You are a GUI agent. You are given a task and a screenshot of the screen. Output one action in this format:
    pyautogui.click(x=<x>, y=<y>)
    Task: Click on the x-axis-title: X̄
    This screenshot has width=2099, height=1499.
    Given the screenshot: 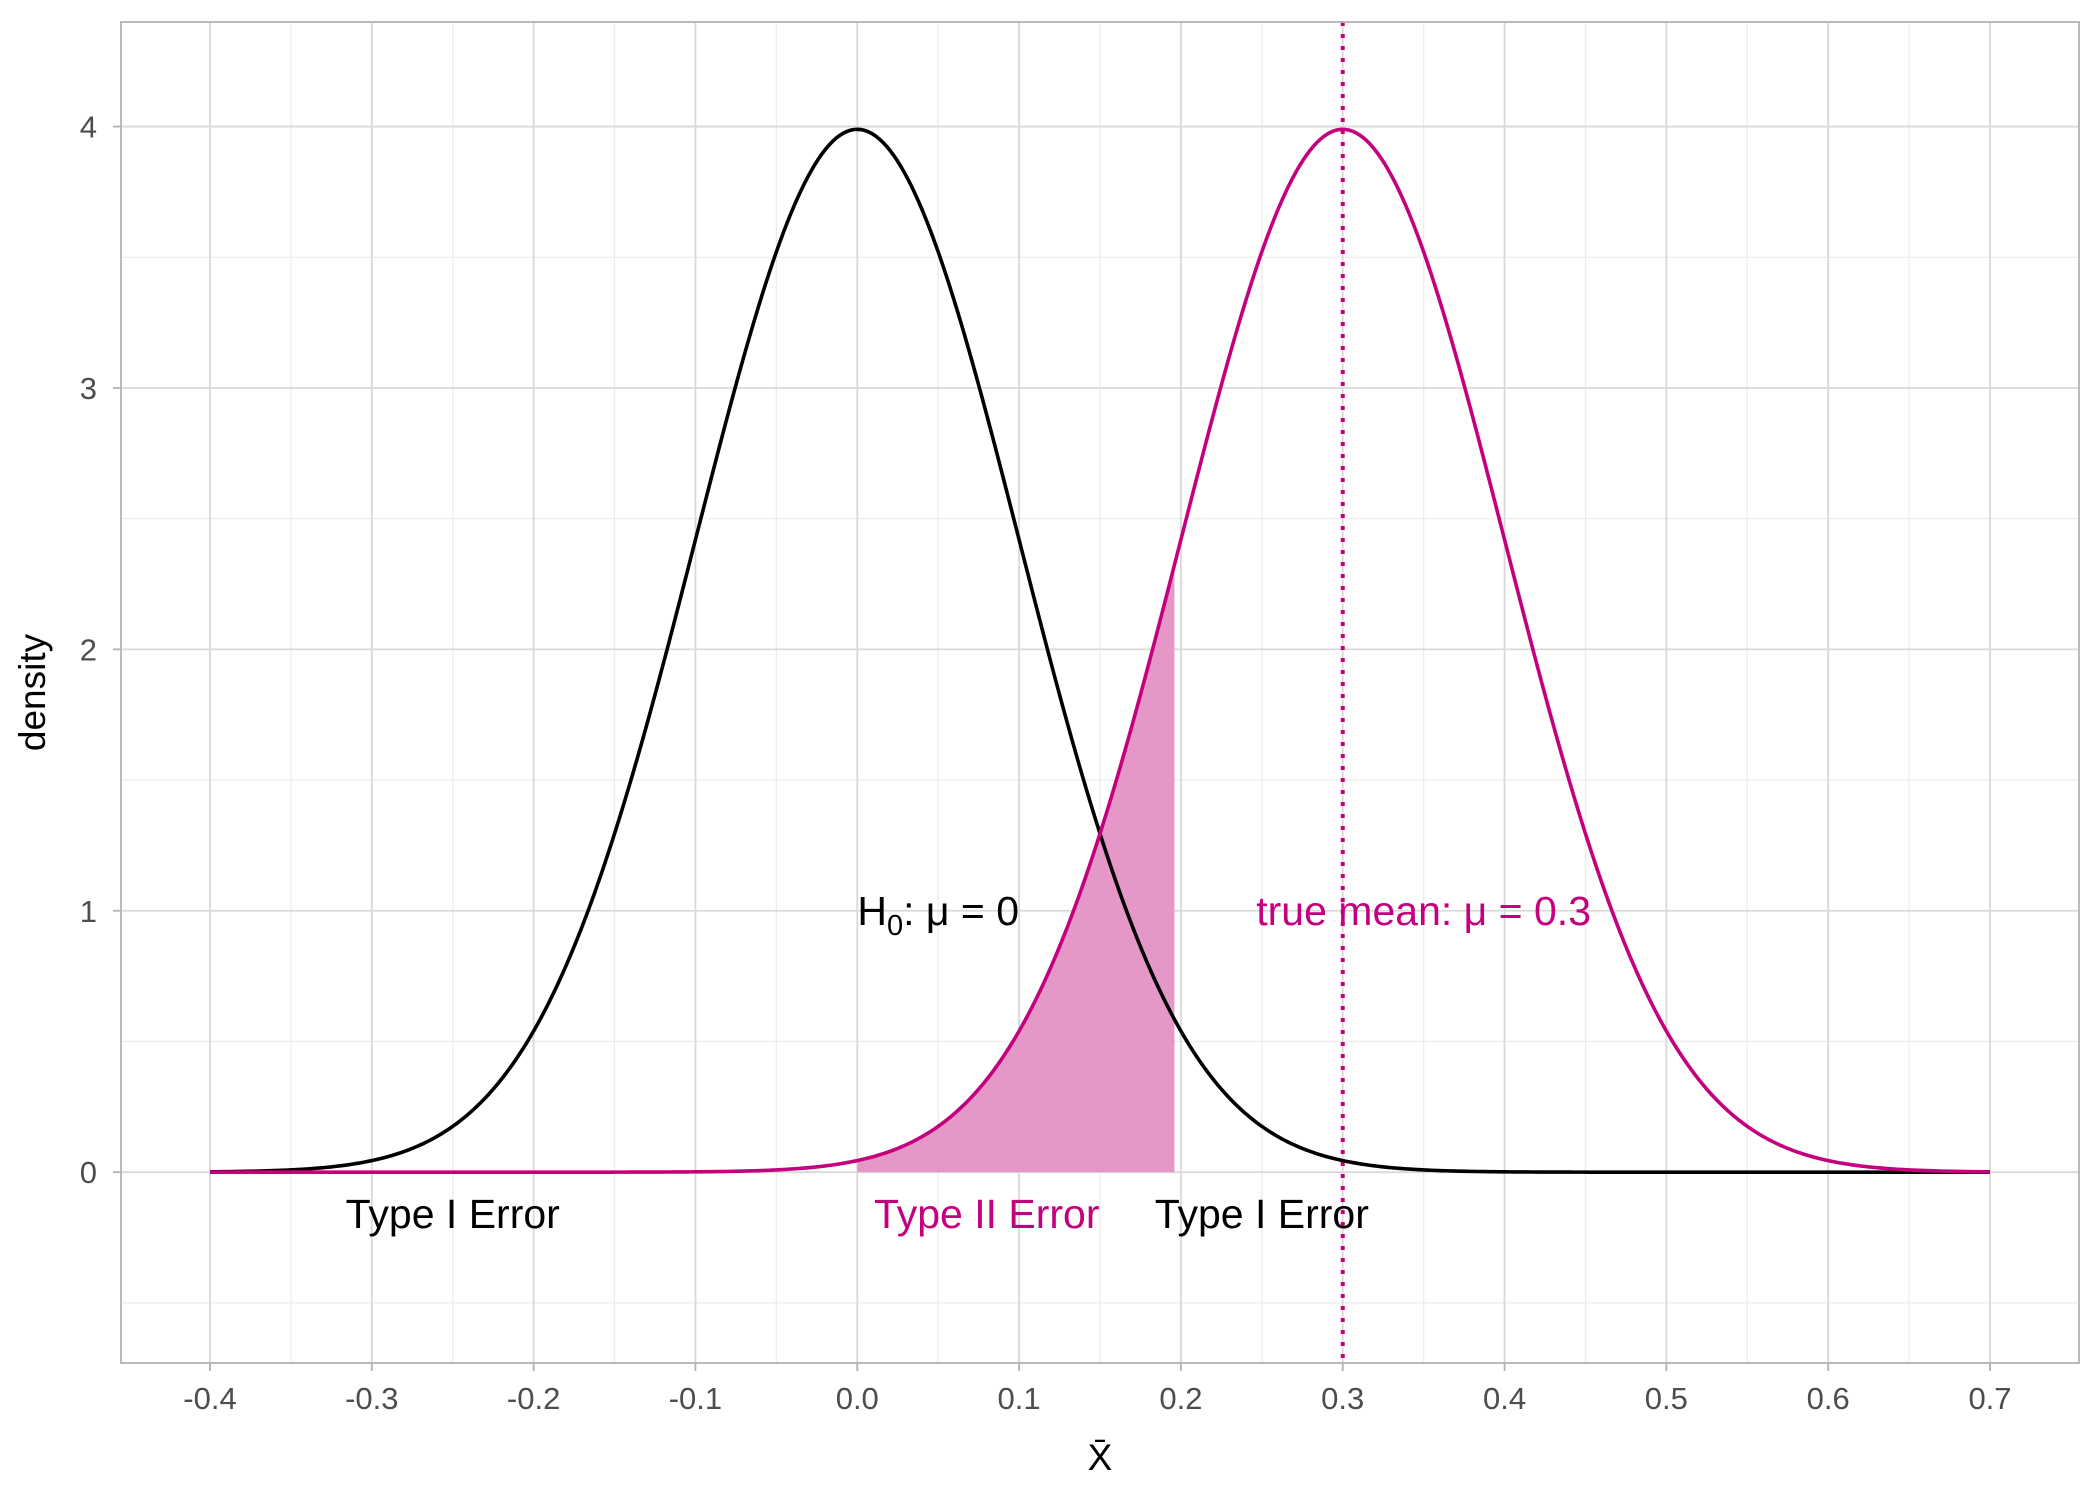 What is the action you would take?
    pyautogui.click(x=1100, y=1457)
    